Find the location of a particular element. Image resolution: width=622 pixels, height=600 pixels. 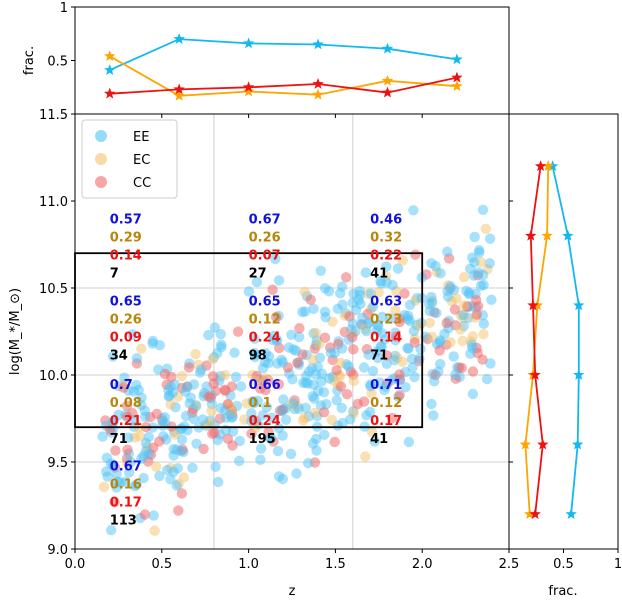

top-y-tick-label: 1 is located at coordinates (64, 8).